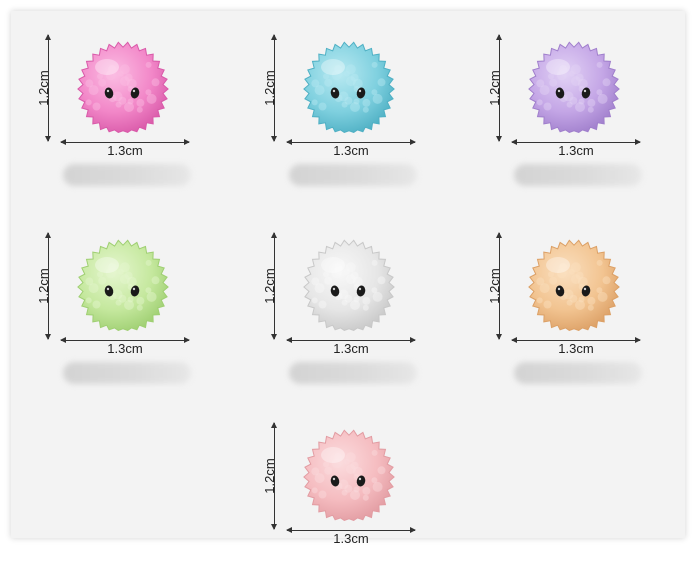 Image resolution: width=697 pixels, height=580 pixels. I want to click on product-item-pink: 1.2cm 1.3cm, so click(110, 104).